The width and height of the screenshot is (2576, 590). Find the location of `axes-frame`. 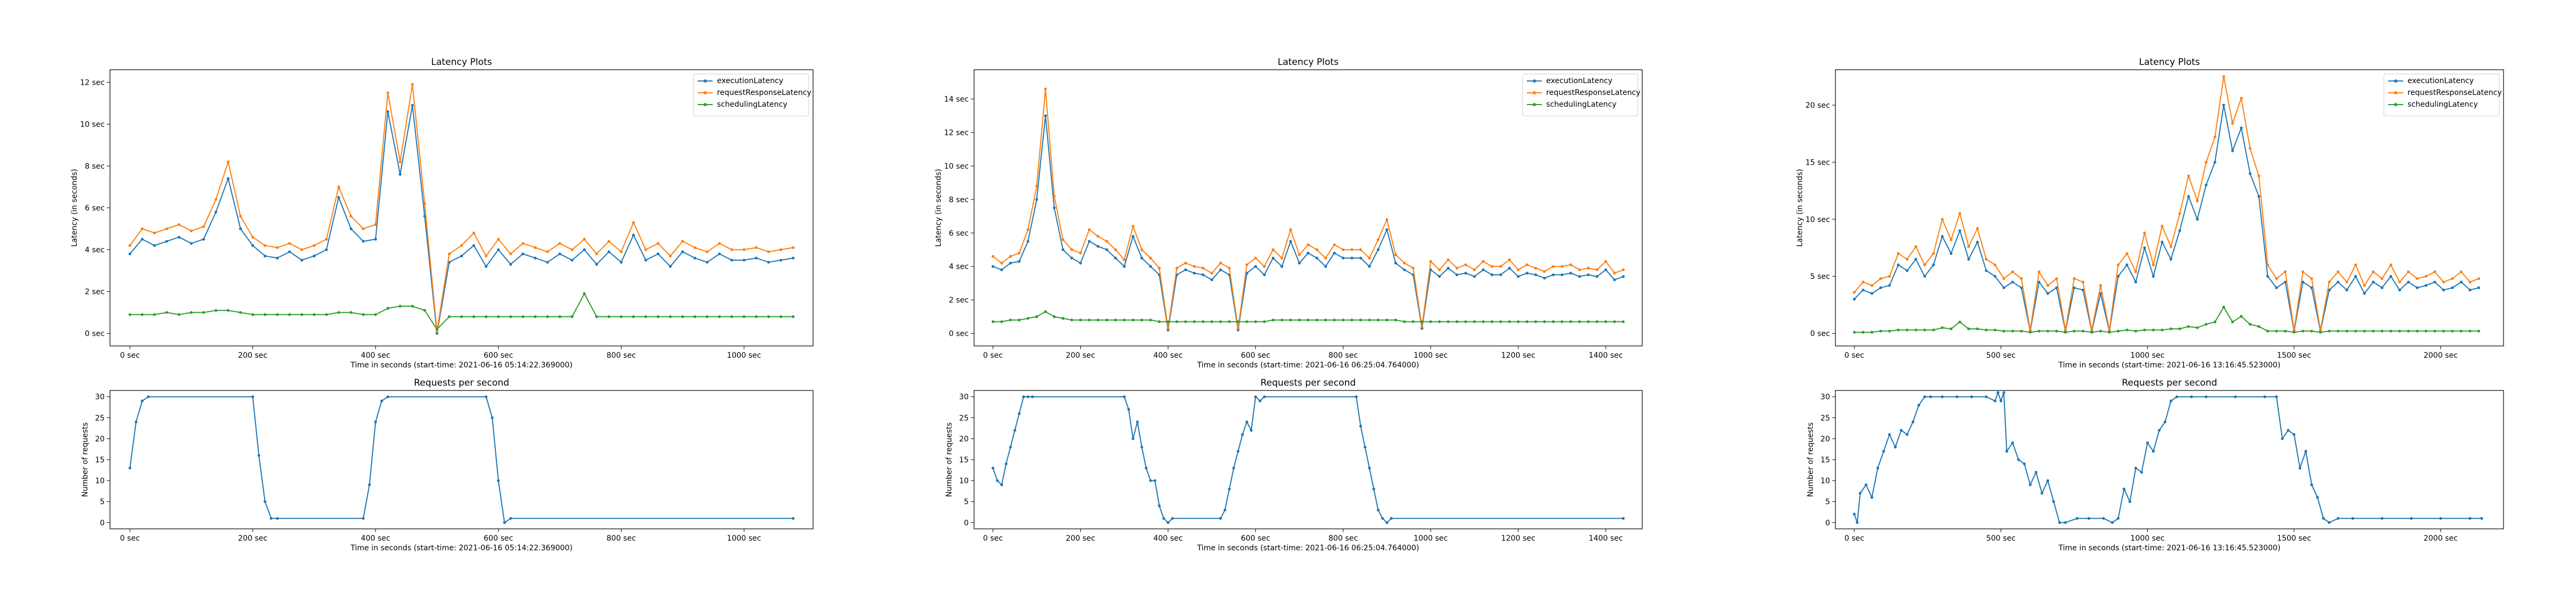

axes-frame is located at coordinates (461, 459).